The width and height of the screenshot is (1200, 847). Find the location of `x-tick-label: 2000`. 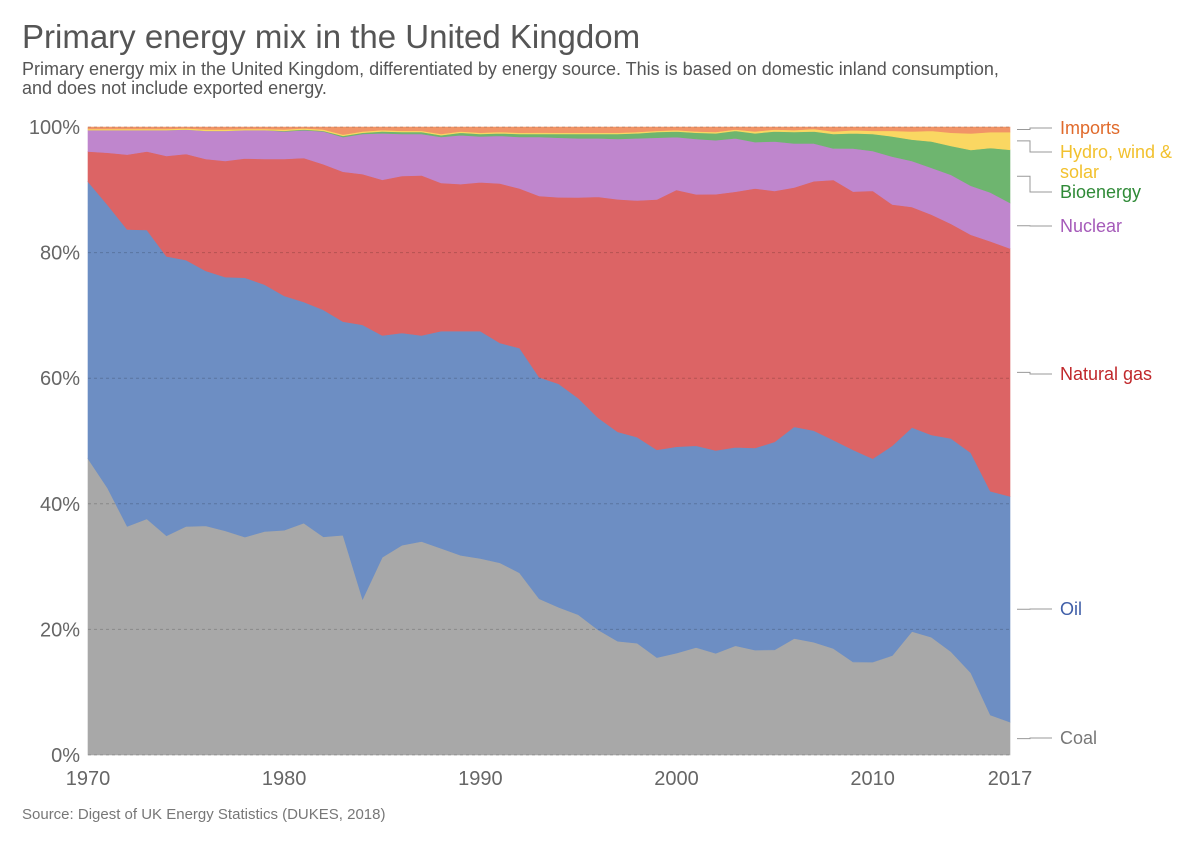

x-tick-label: 2000 is located at coordinates (676, 779).